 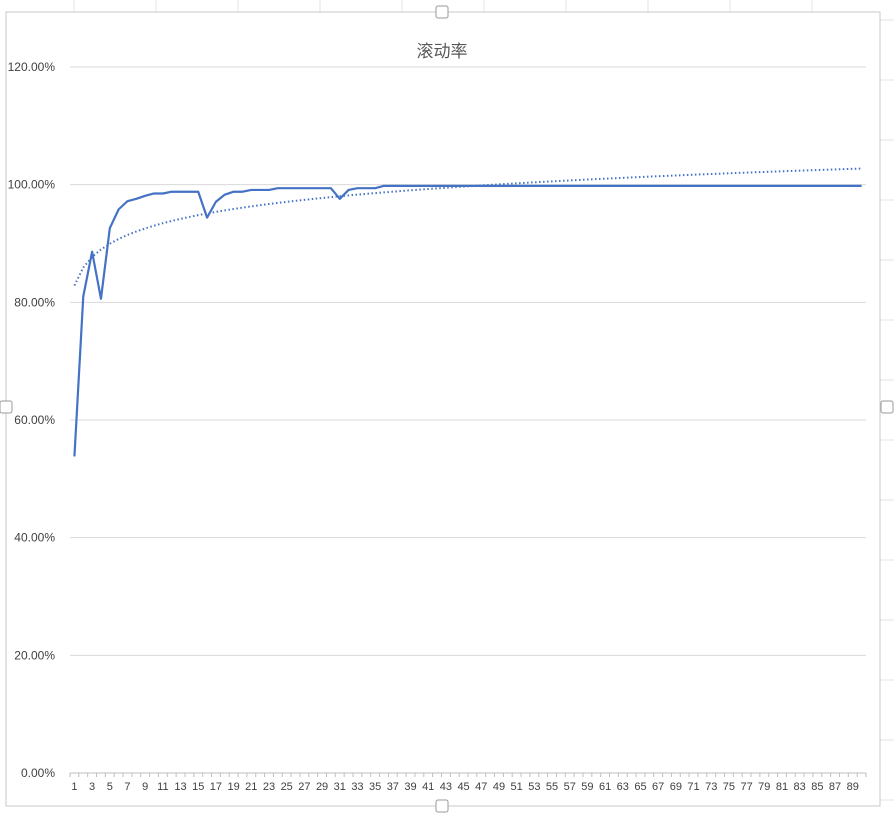 I want to click on x-tick-label: 77, so click(x=746, y=787).